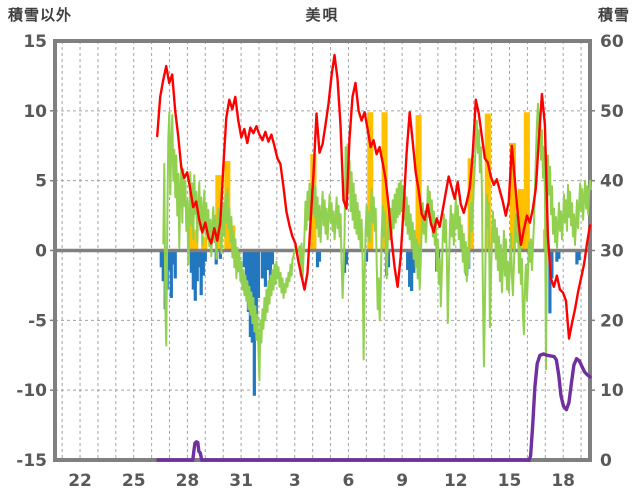  I want to click on chart-title: 美唄, so click(322, 15).